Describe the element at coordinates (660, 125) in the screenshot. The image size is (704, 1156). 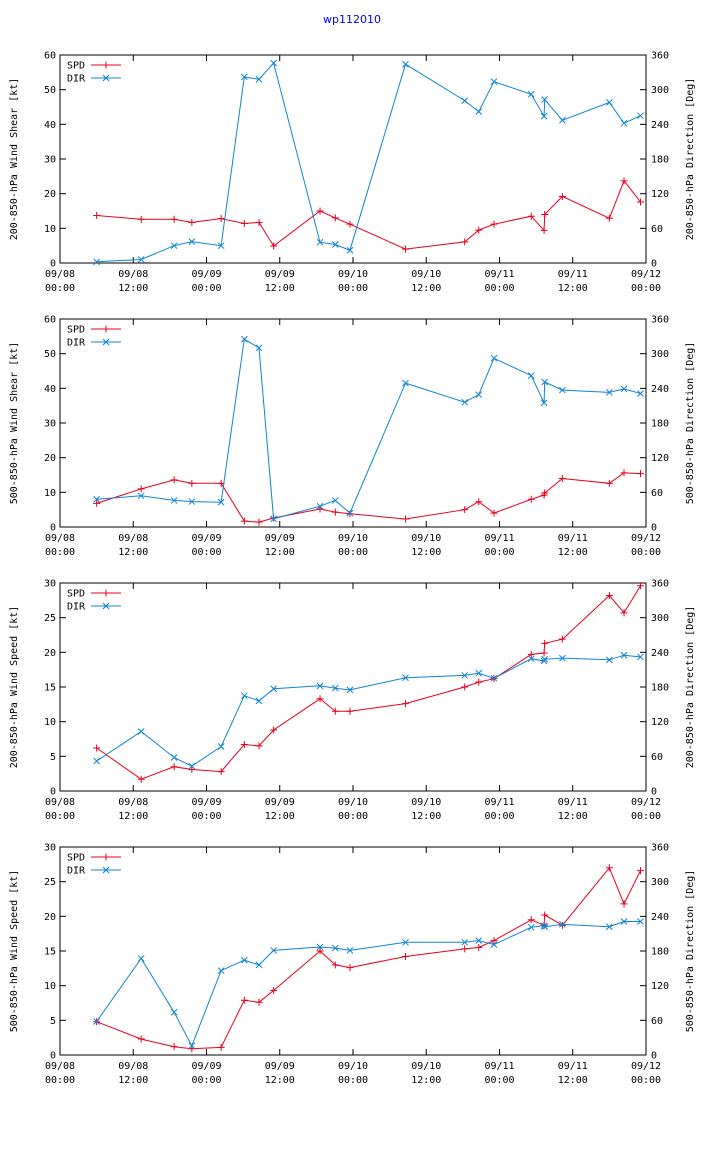
I see `y2-tick-label: 240` at that location.